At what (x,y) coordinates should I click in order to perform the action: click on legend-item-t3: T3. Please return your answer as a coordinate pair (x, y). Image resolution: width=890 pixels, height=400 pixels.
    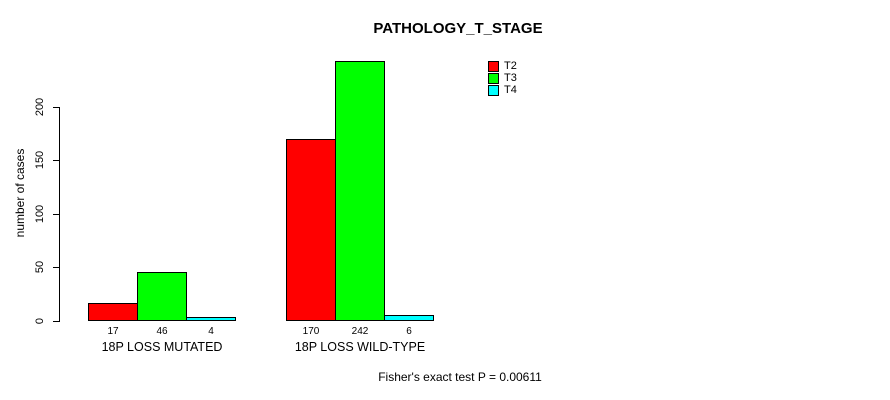
    Looking at the image, I should click on (502, 78).